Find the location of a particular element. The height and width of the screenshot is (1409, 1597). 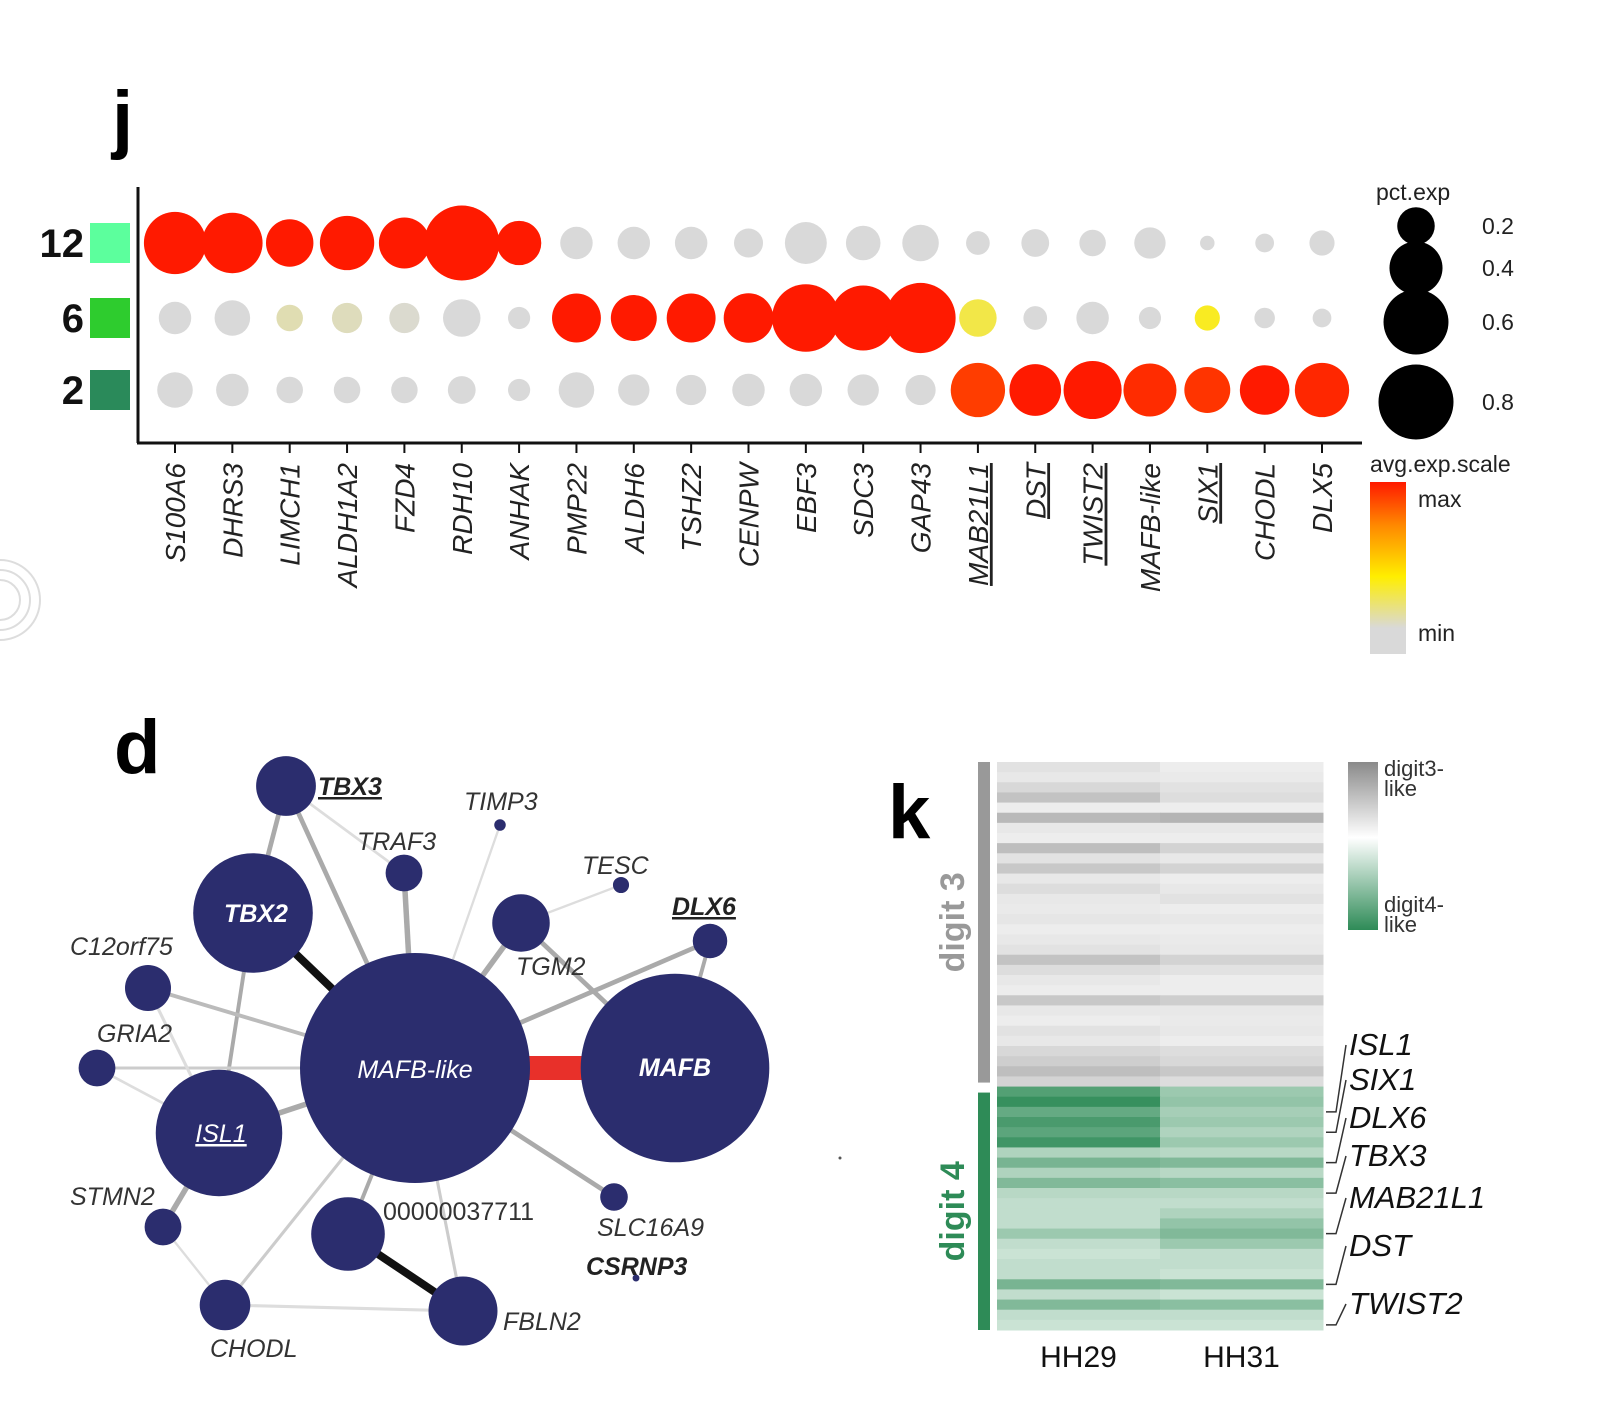

j-size-legend-label: 0.6 is located at coordinates (1498, 322).